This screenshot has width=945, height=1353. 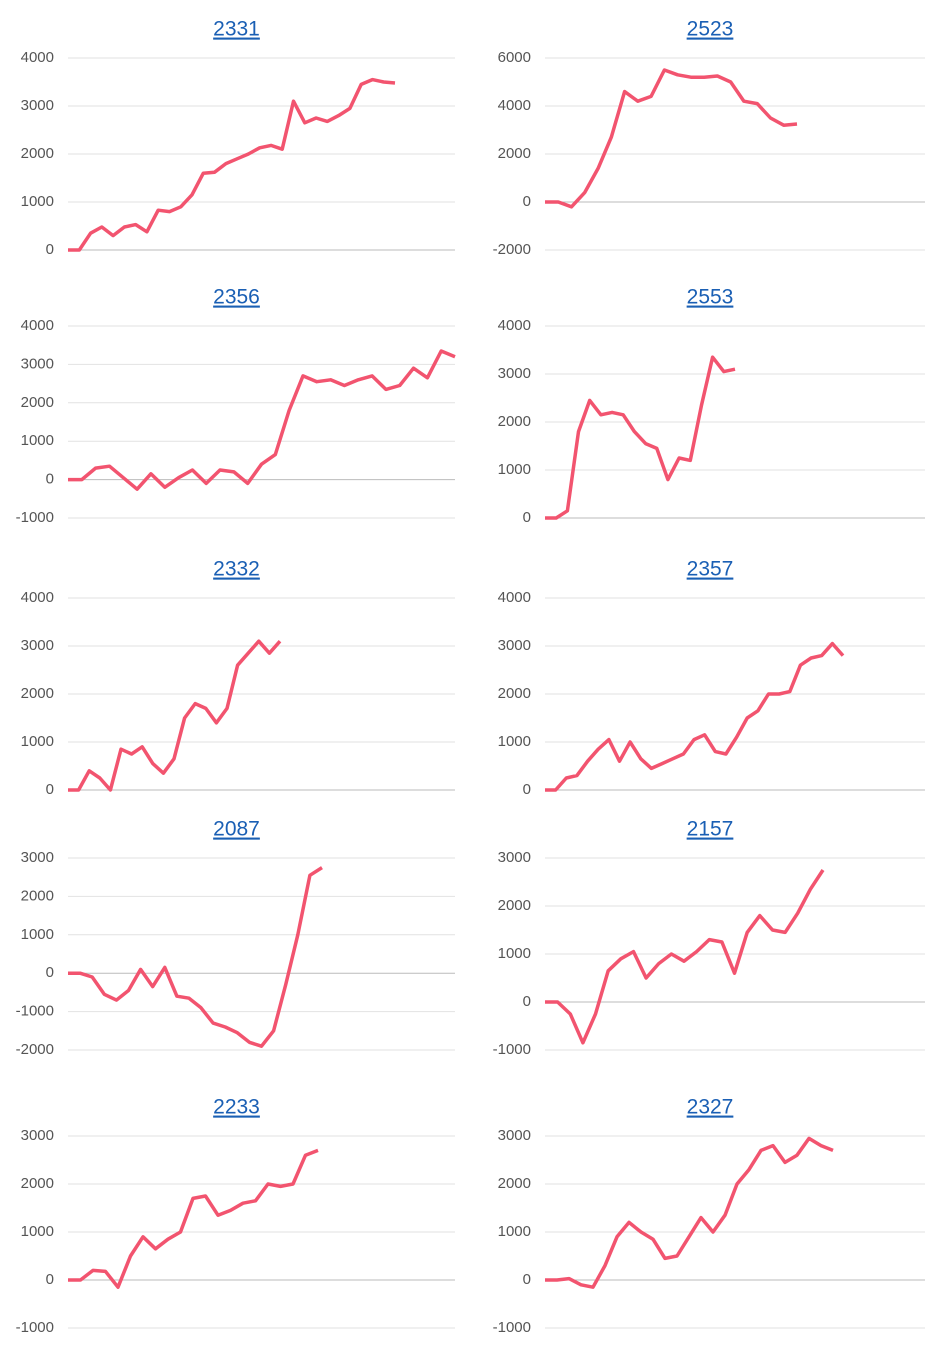 What do you see at coordinates (236, 1107) in the screenshot?
I see `chart-title: 2233` at bounding box center [236, 1107].